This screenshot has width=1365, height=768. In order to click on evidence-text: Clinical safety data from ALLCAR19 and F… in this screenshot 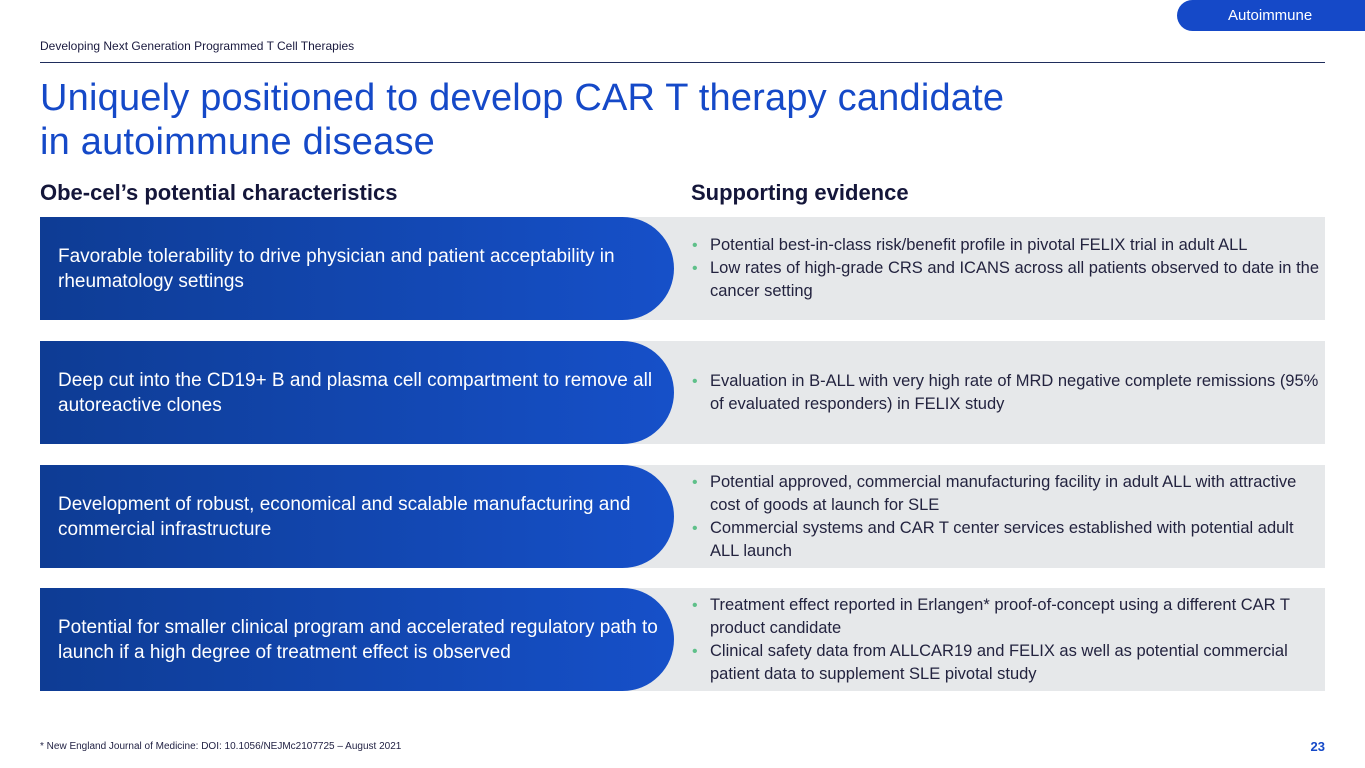, I will do `click(999, 662)`.